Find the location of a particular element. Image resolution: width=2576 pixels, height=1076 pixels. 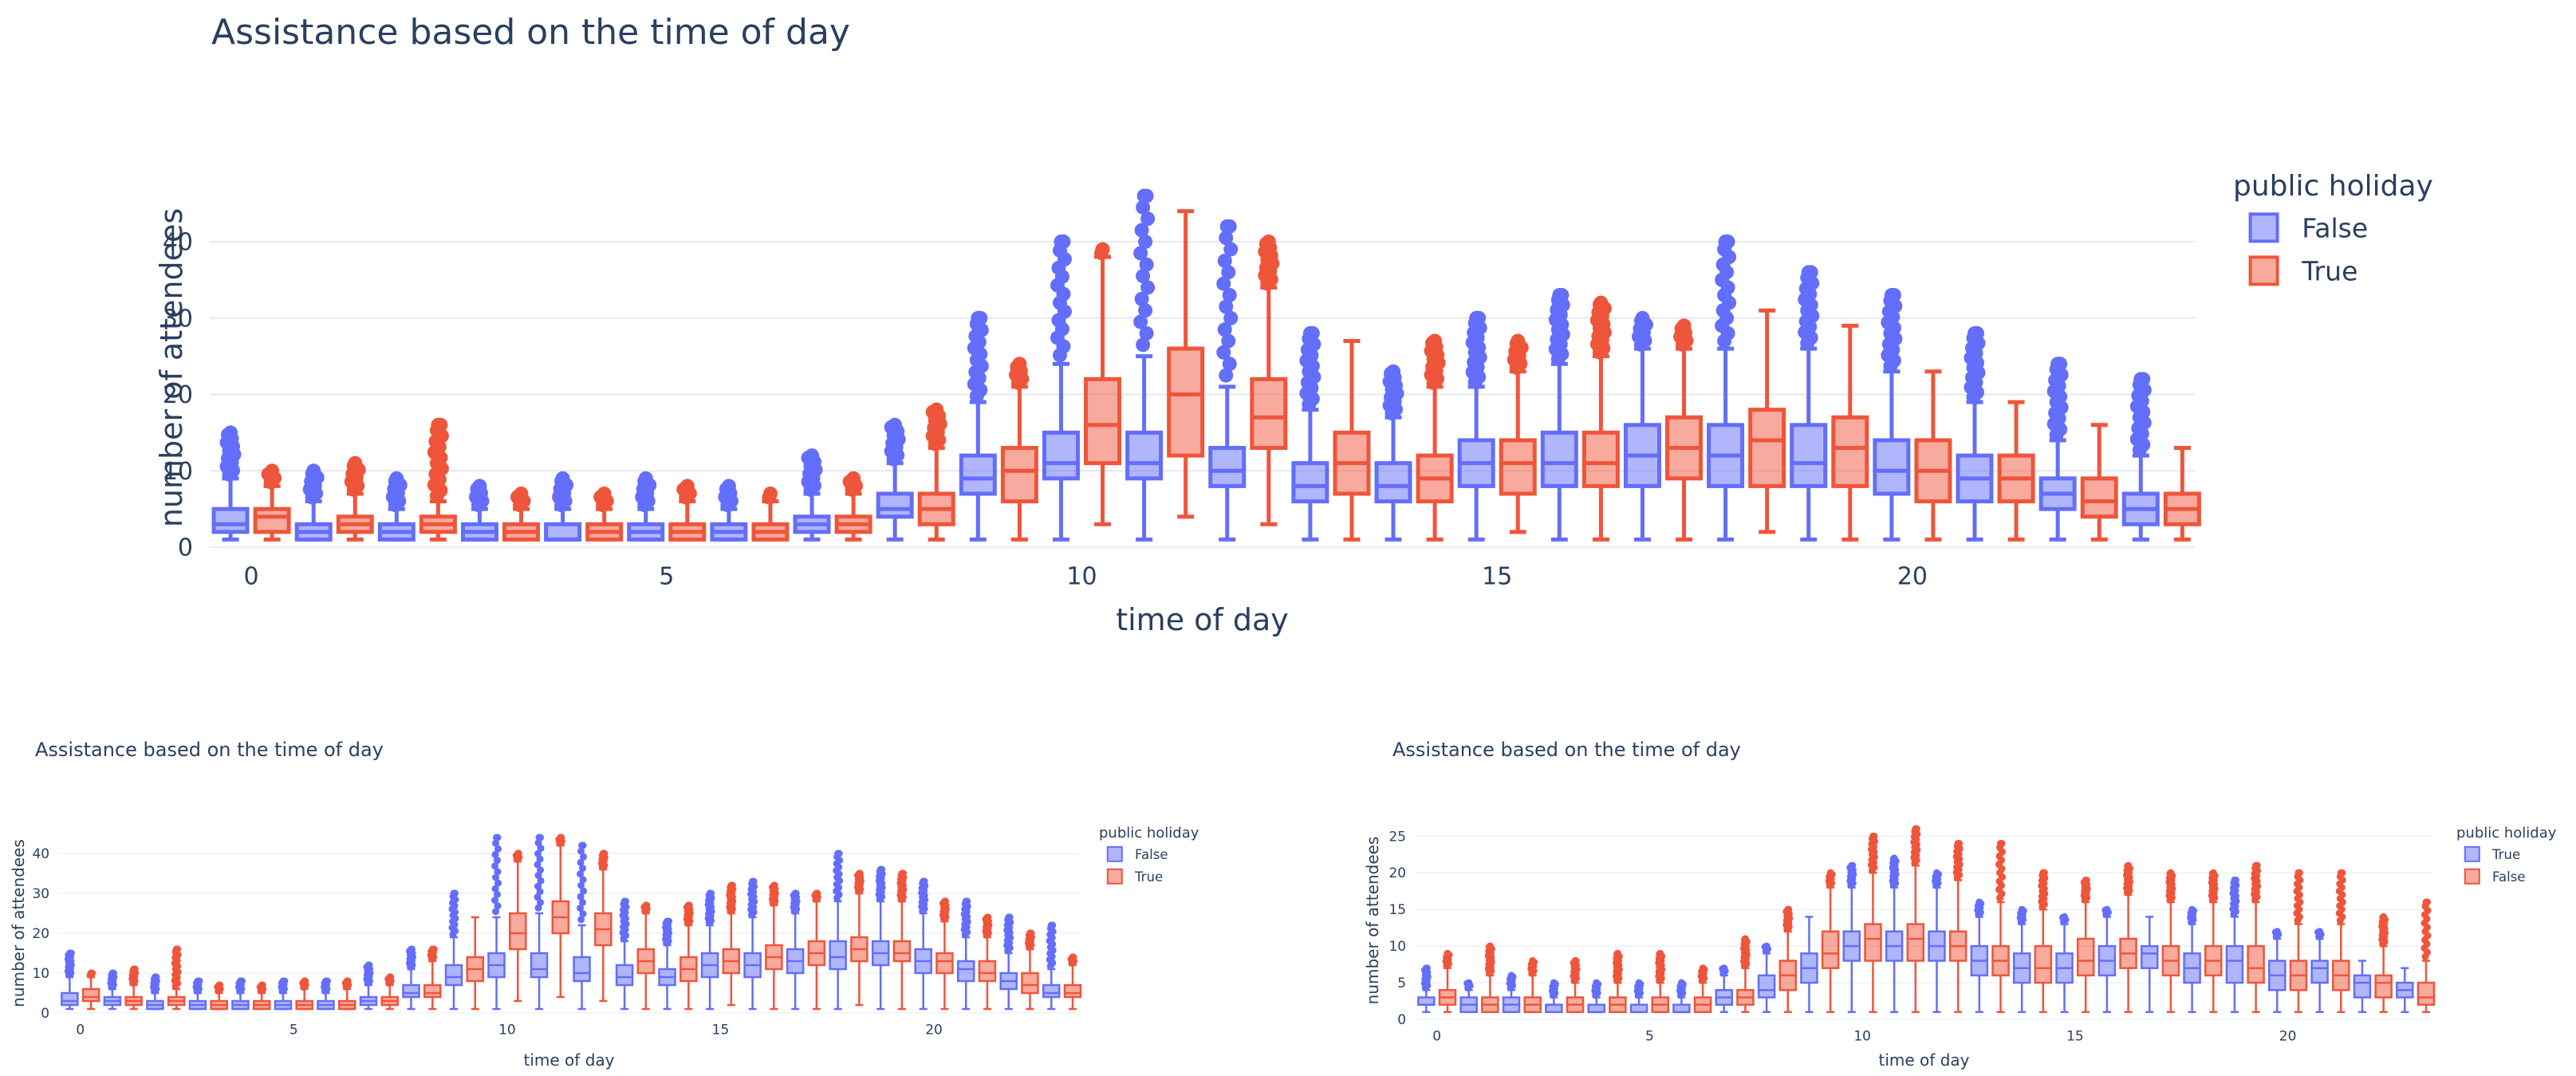

x-tick-label: 20 is located at coordinates (1912, 577).